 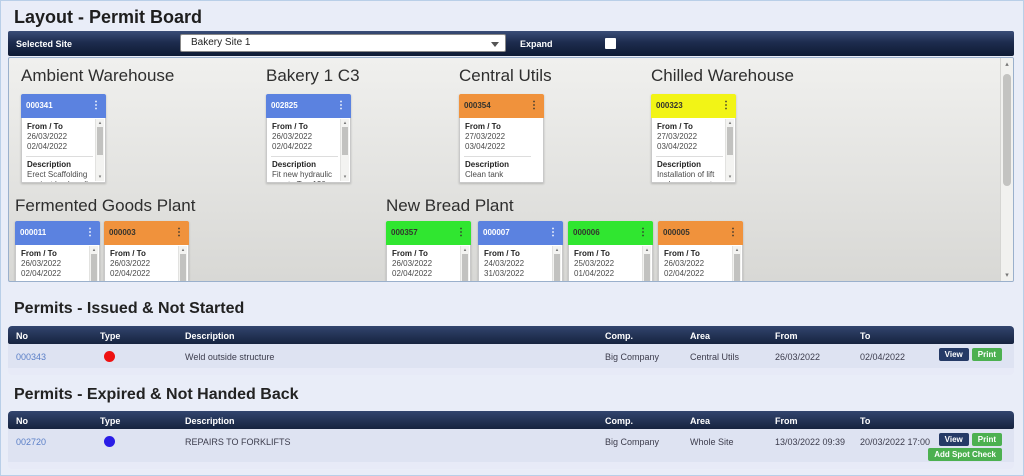 What do you see at coordinates (865, 421) in the screenshot?
I see `col-to: To` at bounding box center [865, 421].